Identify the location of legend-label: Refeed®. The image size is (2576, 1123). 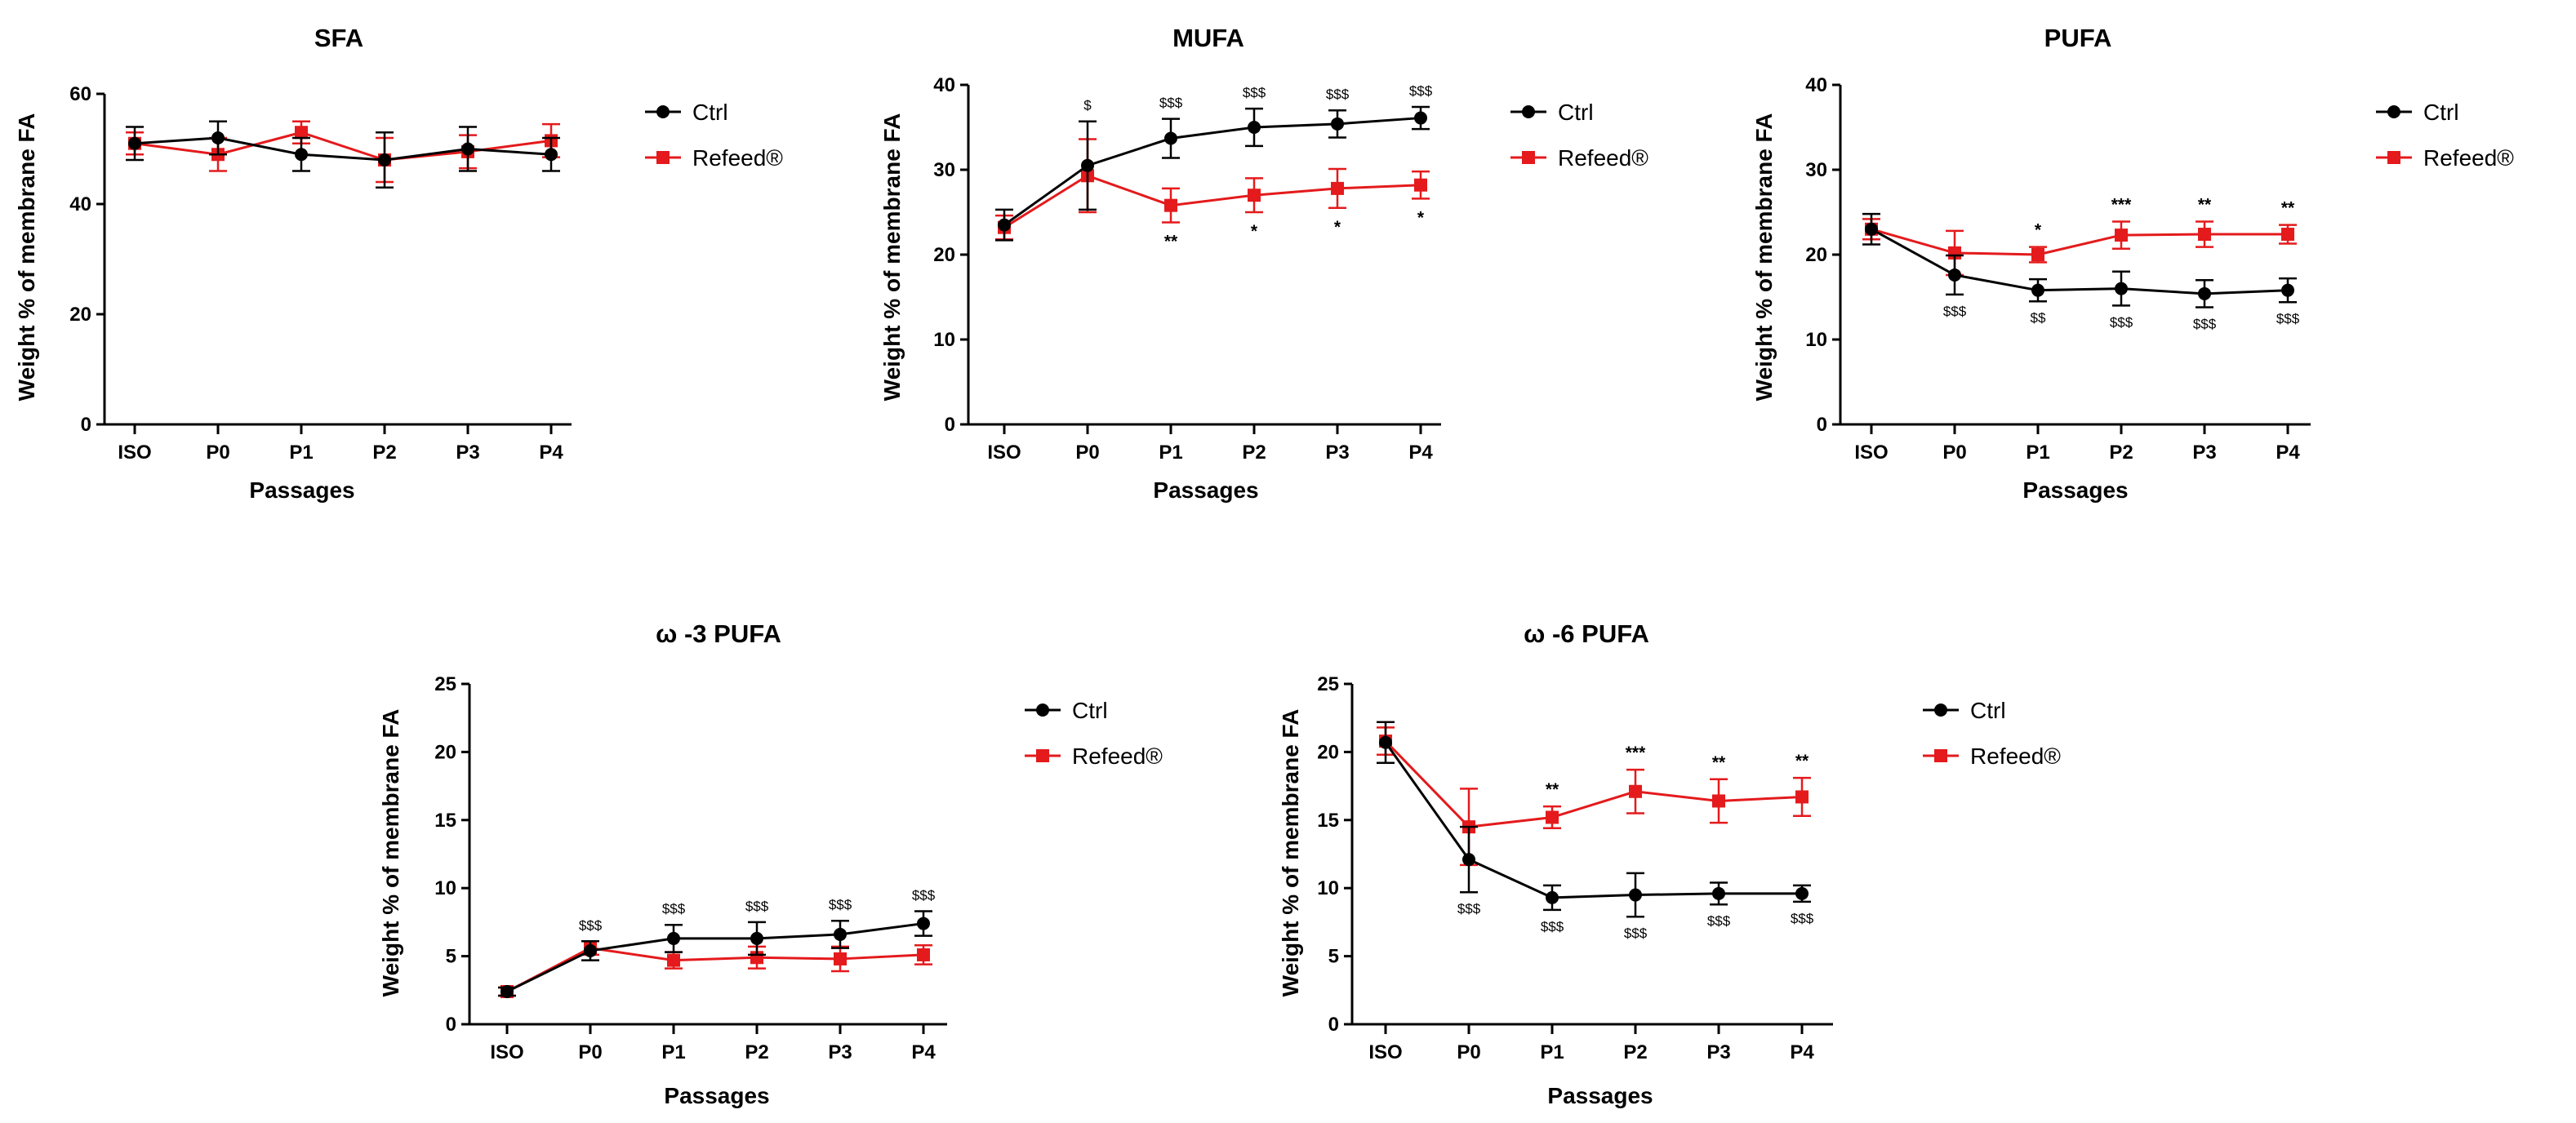
(2468, 158).